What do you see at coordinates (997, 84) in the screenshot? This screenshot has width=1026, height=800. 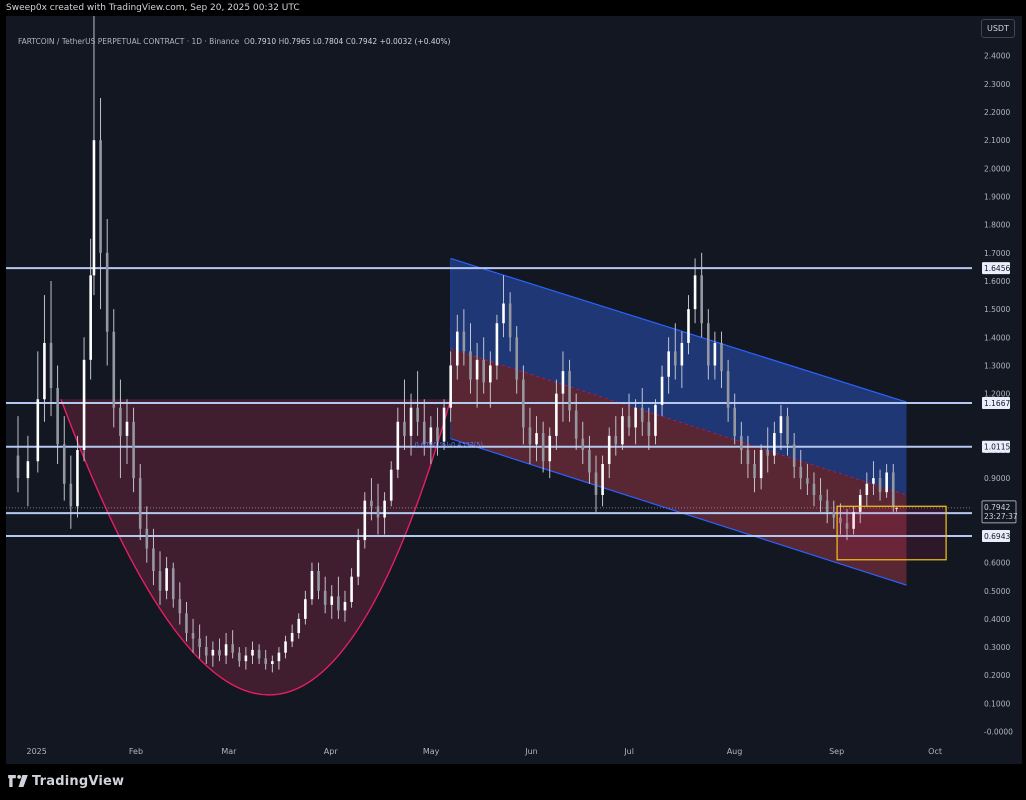 I see `price-tick-label: 2.3000` at bounding box center [997, 84].